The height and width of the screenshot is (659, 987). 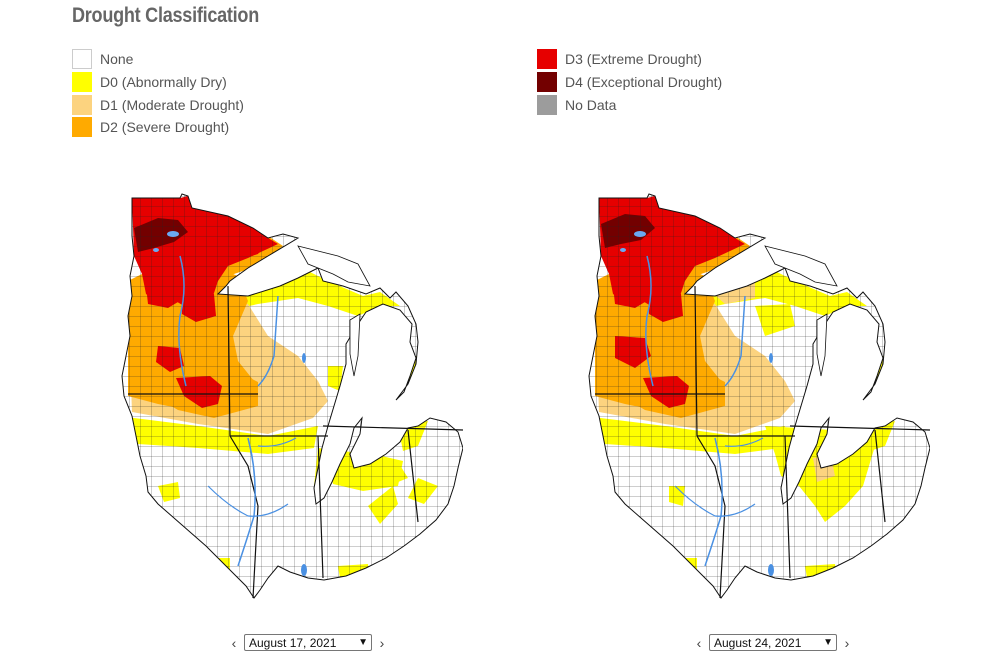 I want to click on d1-swatch, so click(x=82, y=104).